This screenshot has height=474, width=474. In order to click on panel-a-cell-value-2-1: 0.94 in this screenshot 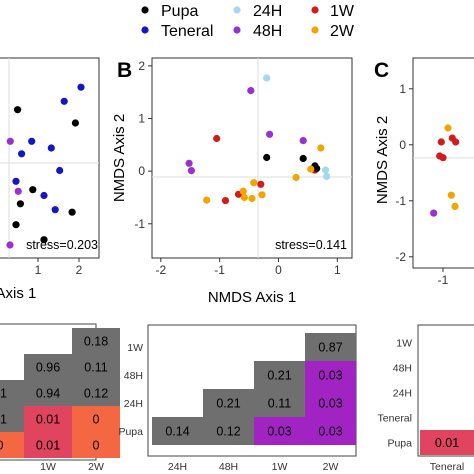, I will do `click(48, 394)`.